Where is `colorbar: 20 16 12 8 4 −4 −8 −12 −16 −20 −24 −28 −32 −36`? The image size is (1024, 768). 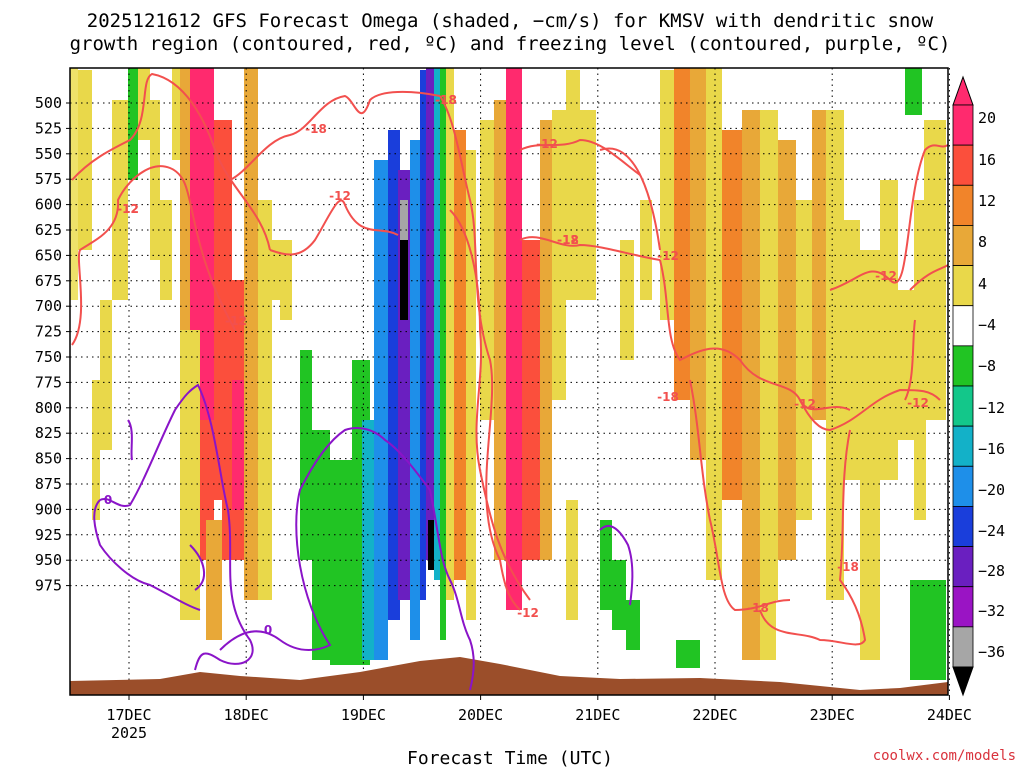 colorbar: 20 16 12 8 4 −4 −8 −12 −16 −20 −24 −28 −32 −36 is located at coordinates (978, 386).